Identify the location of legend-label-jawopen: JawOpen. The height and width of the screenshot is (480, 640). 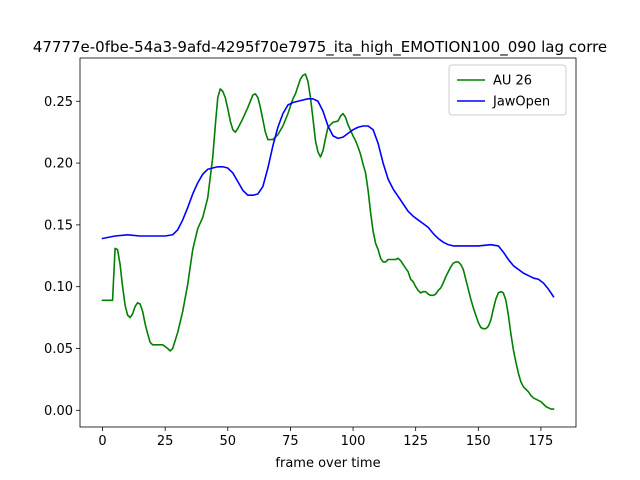
(521, 102).